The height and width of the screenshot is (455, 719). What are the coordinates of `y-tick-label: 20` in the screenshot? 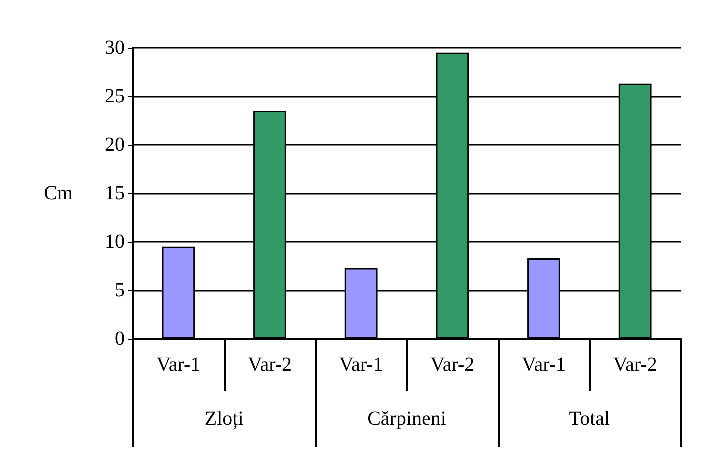 It's located at (115, 145).